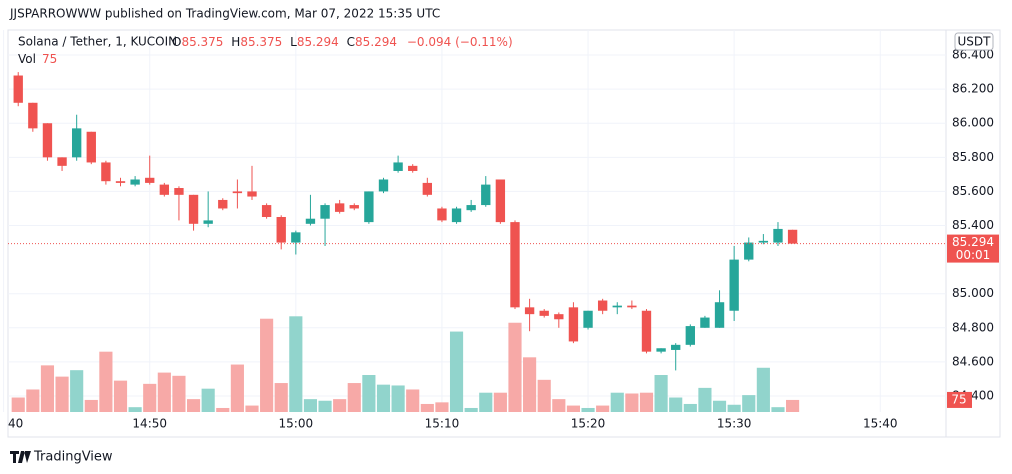  I want to click on footer-logo: TradingView, so click(61, 457).